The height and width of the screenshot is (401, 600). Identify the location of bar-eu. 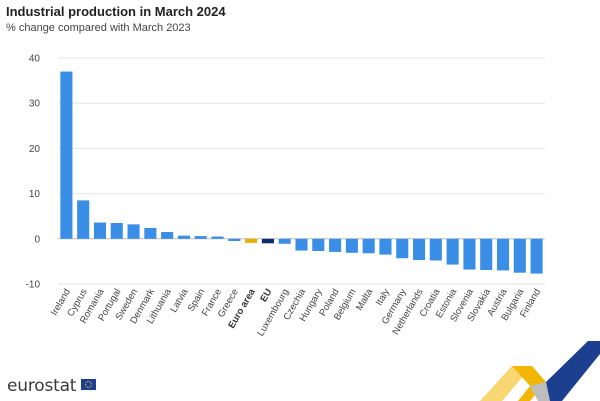
(267, 241).